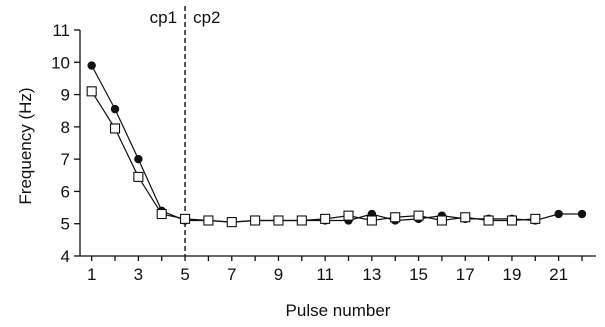 The height and width of the screenshot is (327, 605). Describe the element at coordinates (231, 274) in the screenshot. I see `x-tick-label: 7` at that location.